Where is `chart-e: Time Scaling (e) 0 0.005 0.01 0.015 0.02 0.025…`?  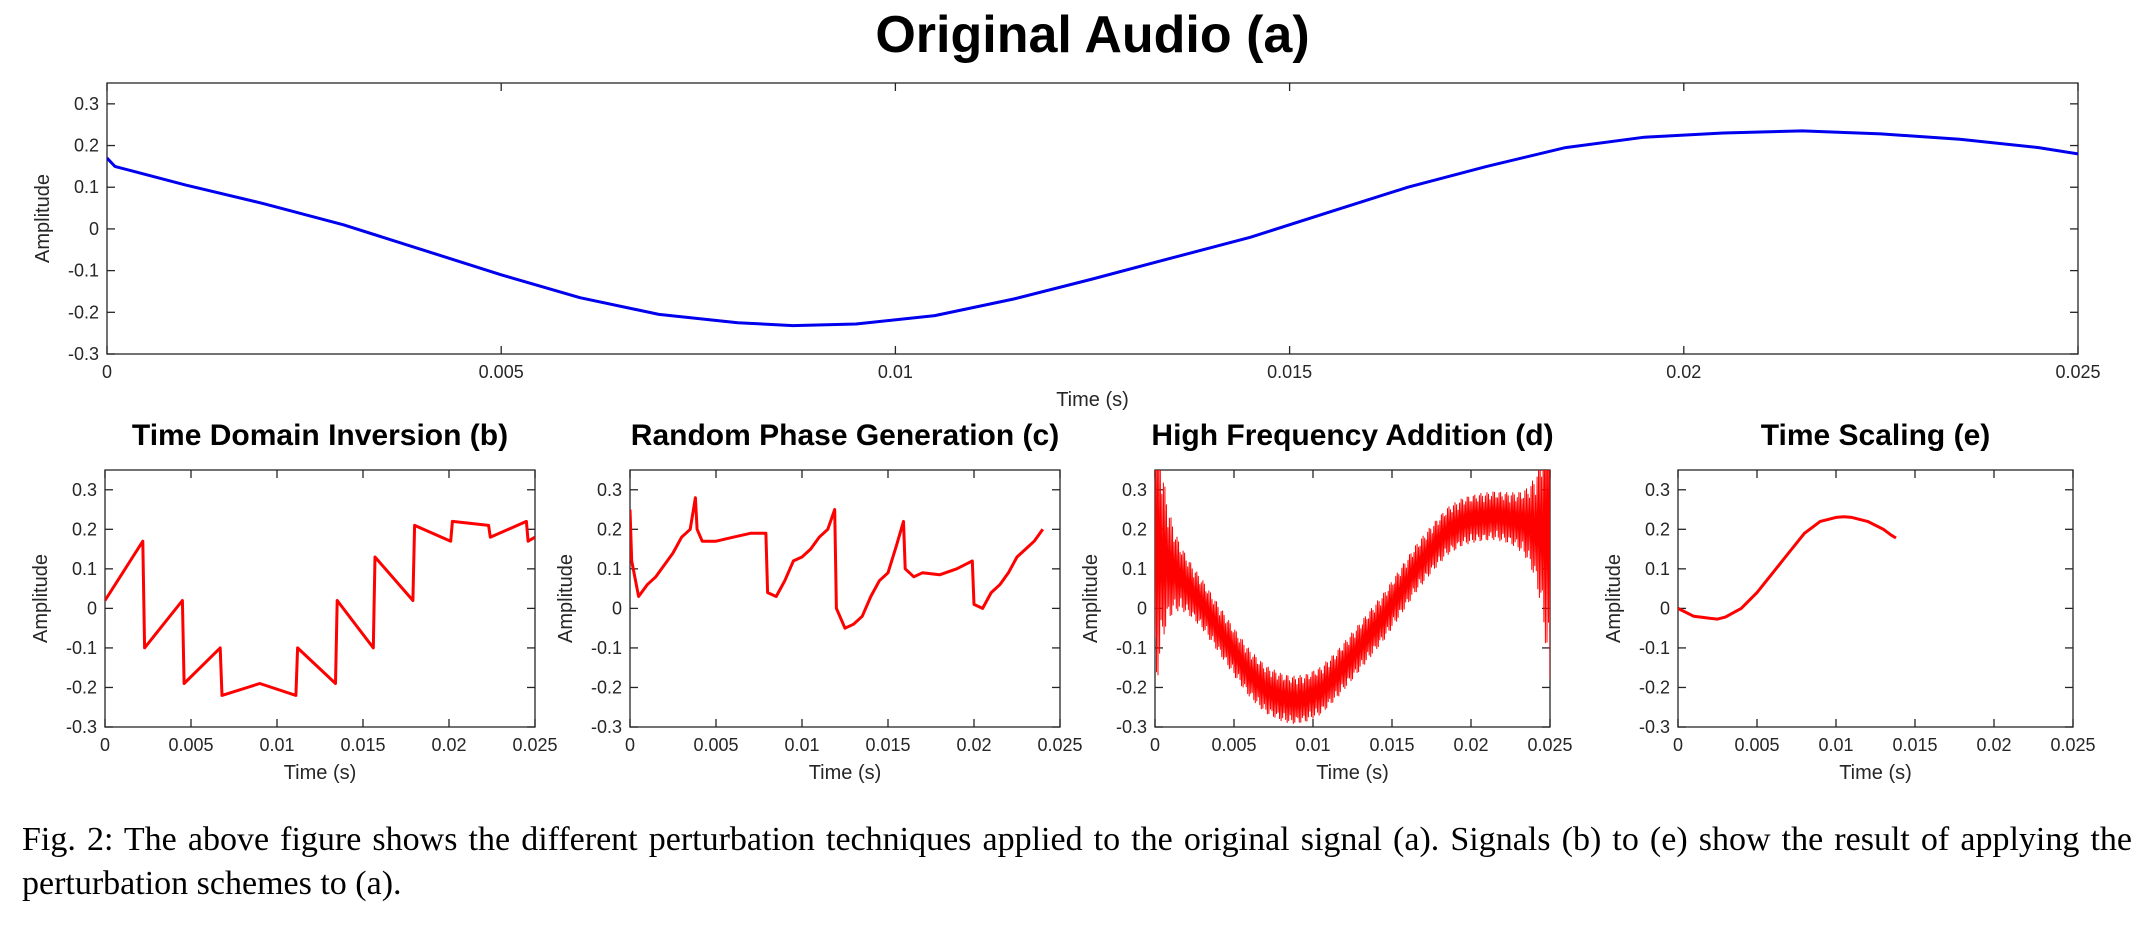 chart-e: Time Scaling (e) 0 0.005 0.01 0.015 0.02 0.025… is located at coordinates (1849, 601).